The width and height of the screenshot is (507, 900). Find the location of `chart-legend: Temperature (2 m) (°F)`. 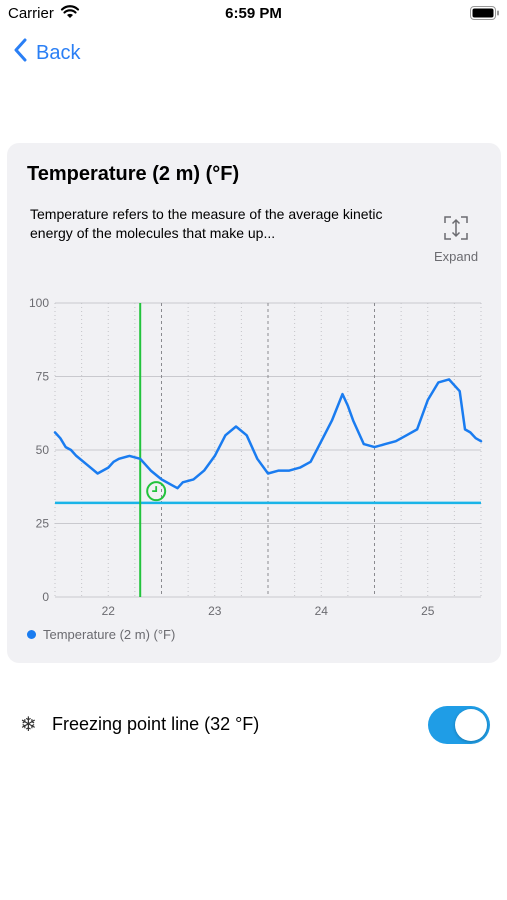

chart-legend: Temperature (2 m) (°F) is located at coordinates (101, 634).